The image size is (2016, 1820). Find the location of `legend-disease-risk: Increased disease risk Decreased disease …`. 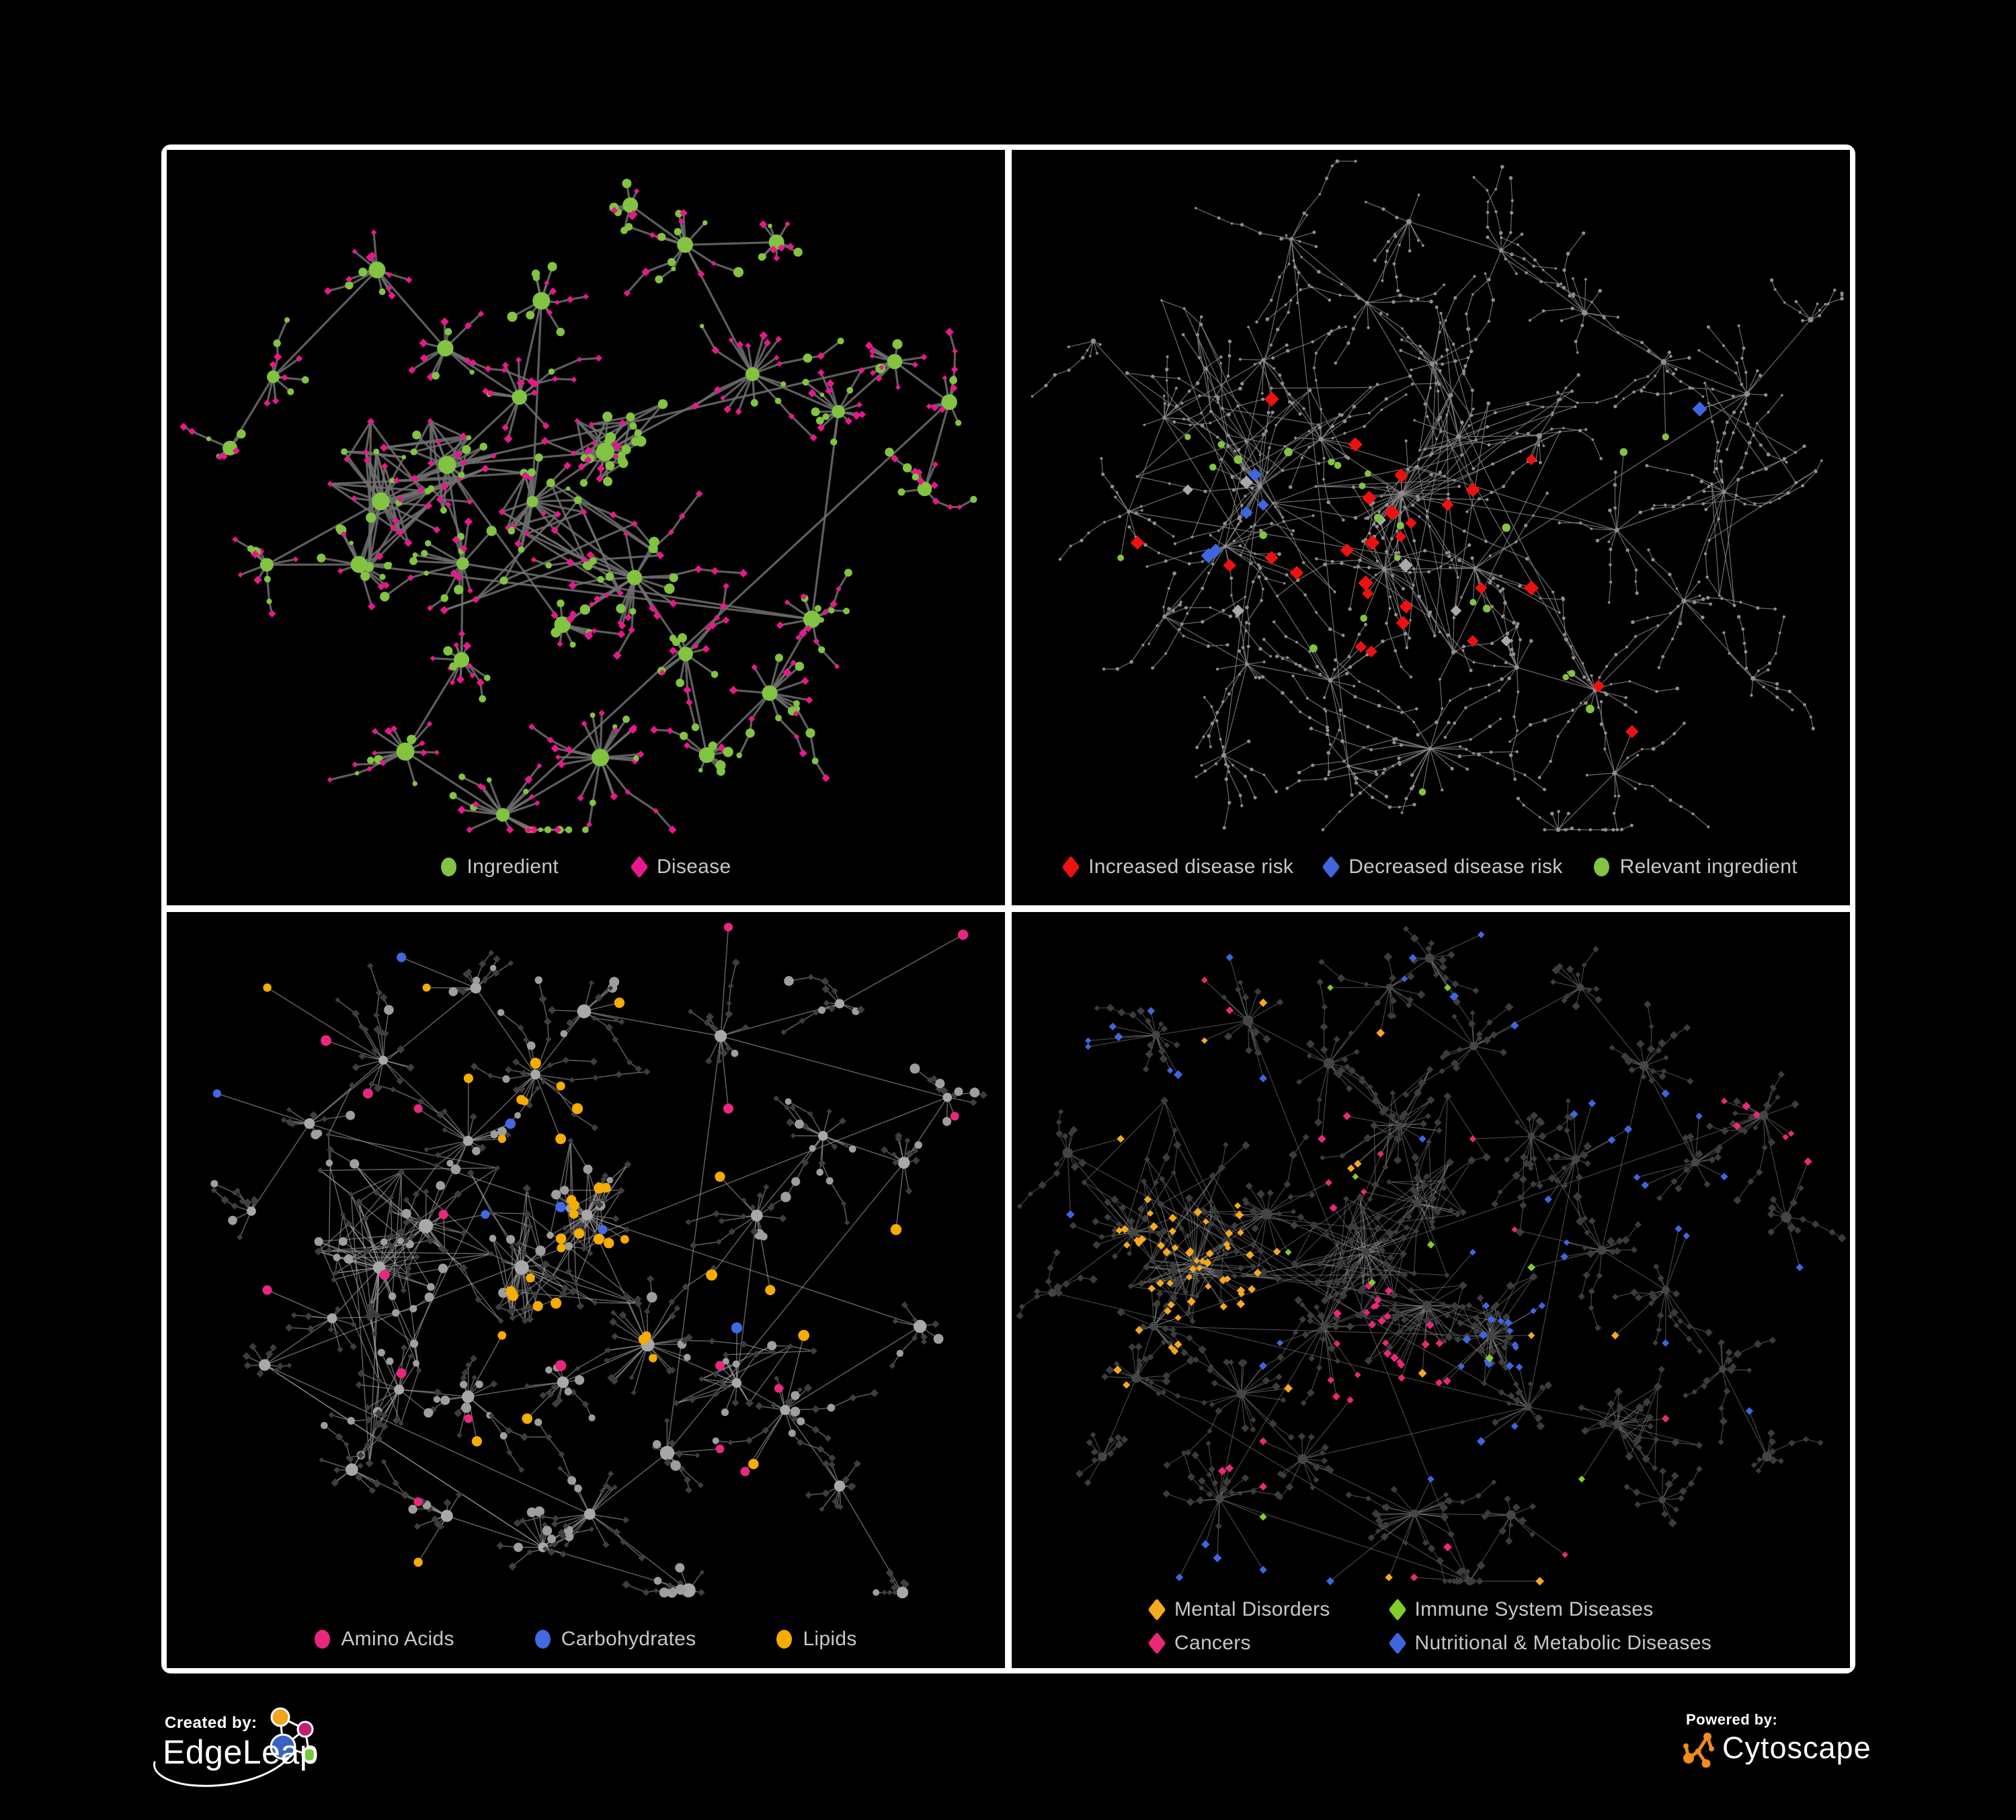

legend-disease-risk: Increased disease risk Decreased disease … is located at coordinates (1431, 867).